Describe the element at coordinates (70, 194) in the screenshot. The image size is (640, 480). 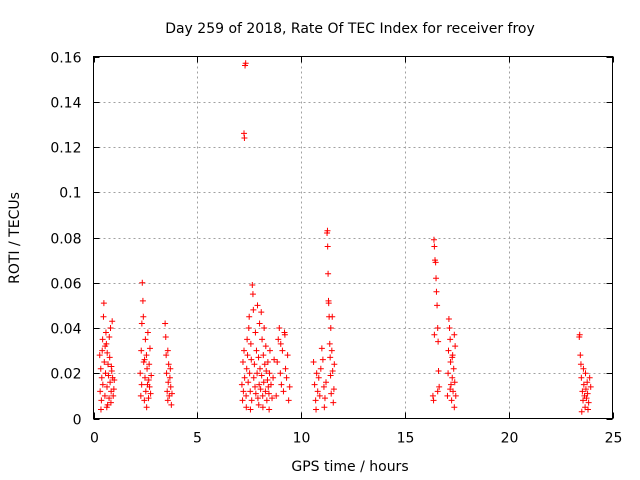
I see `y-tick-label: 0.1` at that location.